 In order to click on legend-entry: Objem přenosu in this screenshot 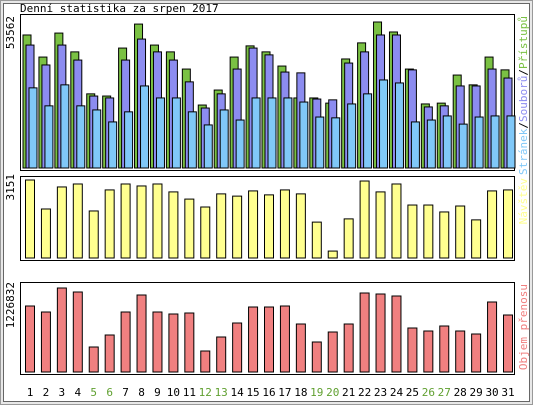, I will do `click(523, 327)`.